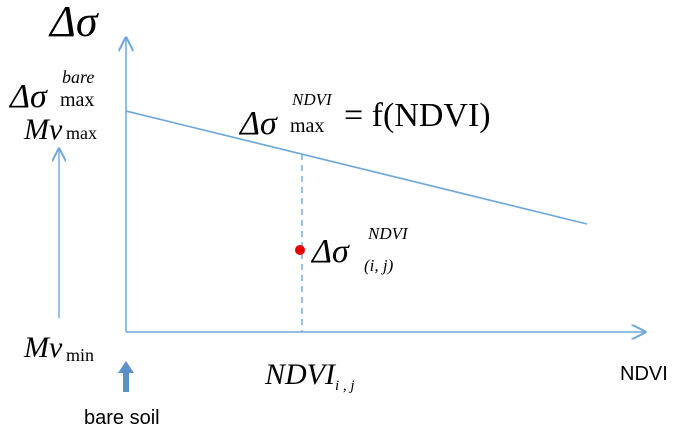  What do you see at coordinates (43, 129) in the screenshot?
I see `mv-max-symbol: Mv` at bounding box center [43, 129].